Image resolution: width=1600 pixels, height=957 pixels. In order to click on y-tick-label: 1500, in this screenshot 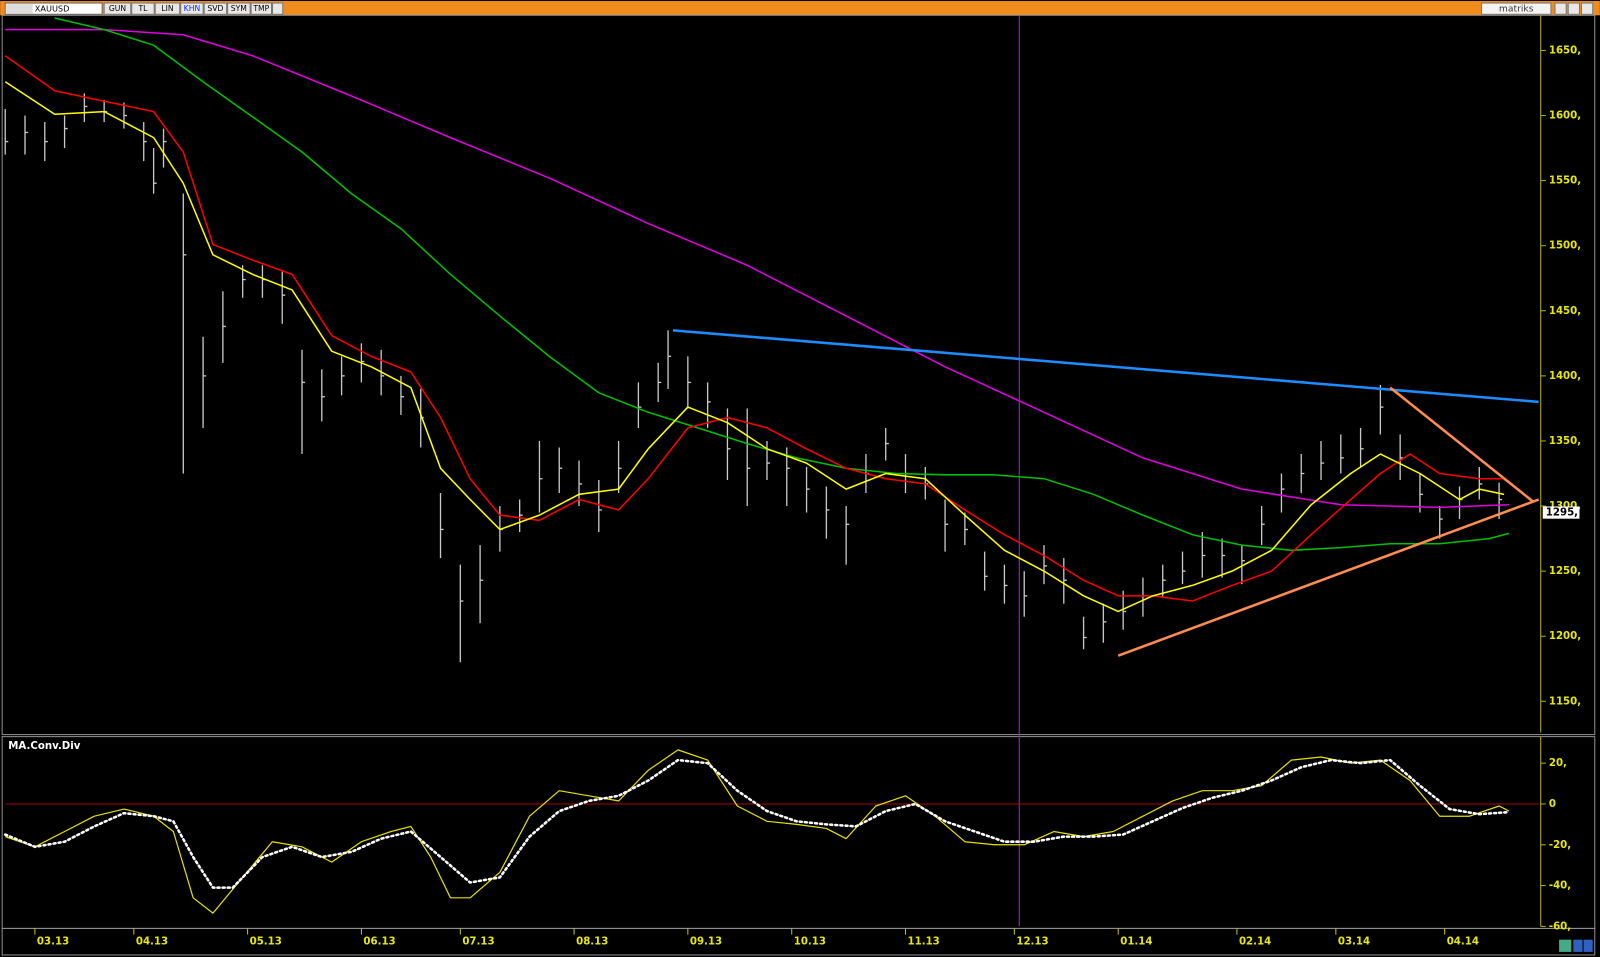, I will do `click(1565, 246)`.